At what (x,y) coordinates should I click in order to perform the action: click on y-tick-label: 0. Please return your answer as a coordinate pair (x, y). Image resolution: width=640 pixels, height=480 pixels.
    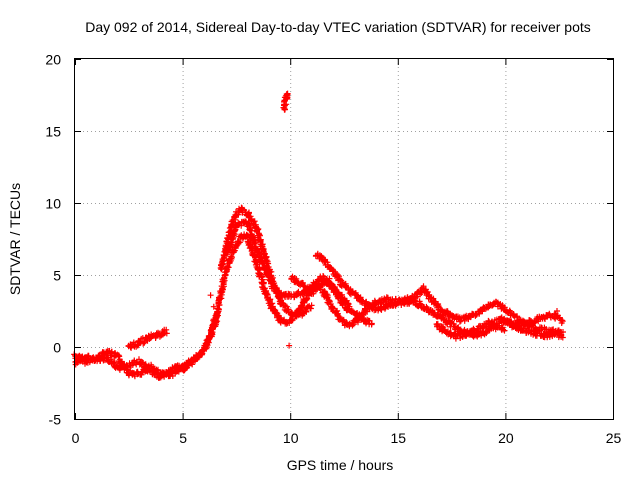
    Looking at the image, I should click on (57, 348).